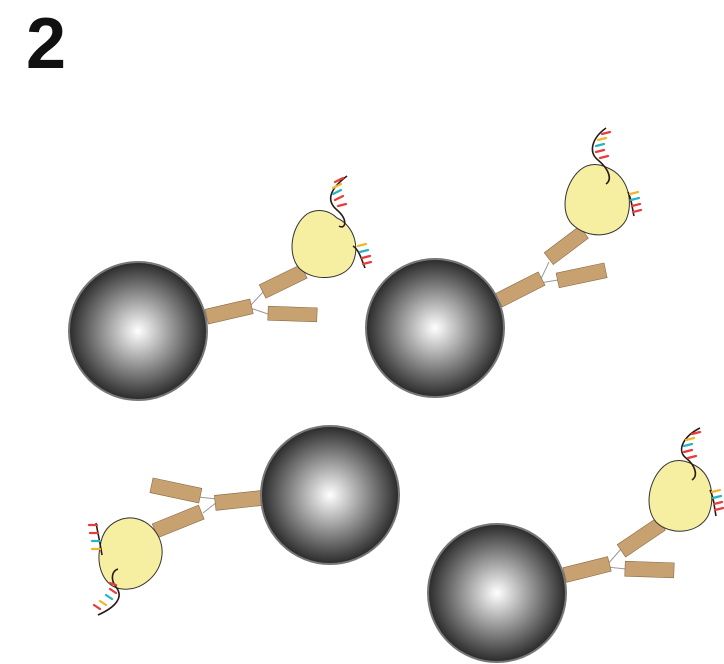 This screenshot has width=724, height=664. I want to click on step-number-label: 2, so click(46, 44).